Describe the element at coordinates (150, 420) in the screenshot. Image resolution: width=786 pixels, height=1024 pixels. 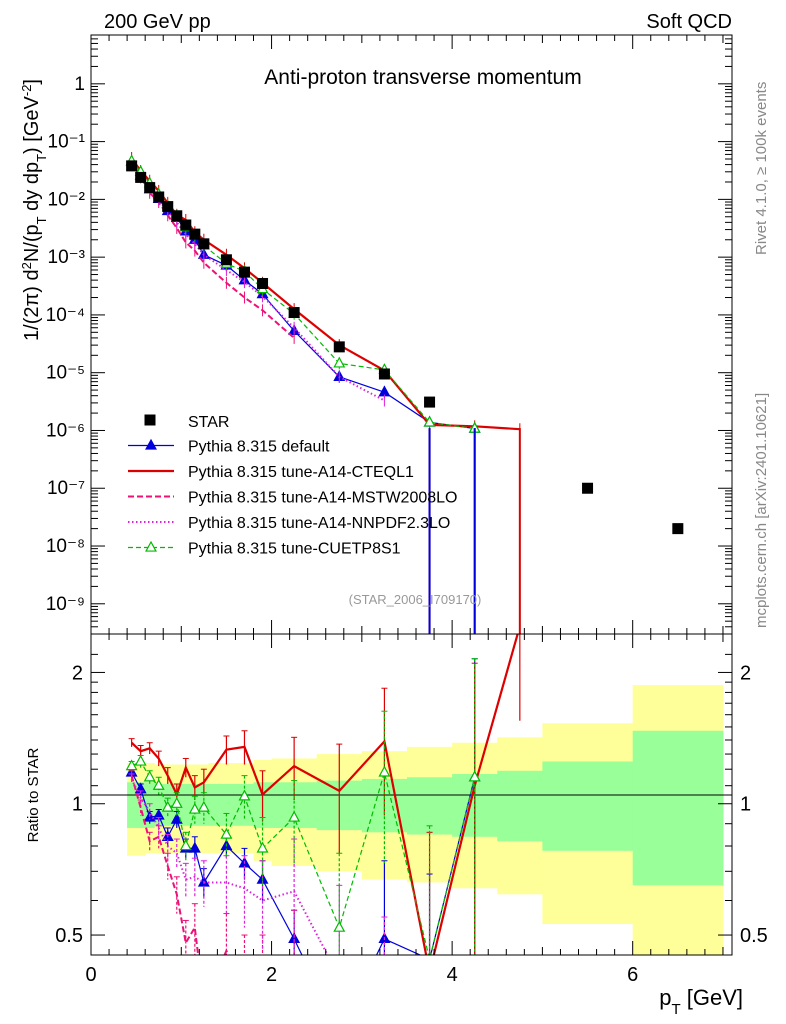
I see `legend-marker-star` at that location.